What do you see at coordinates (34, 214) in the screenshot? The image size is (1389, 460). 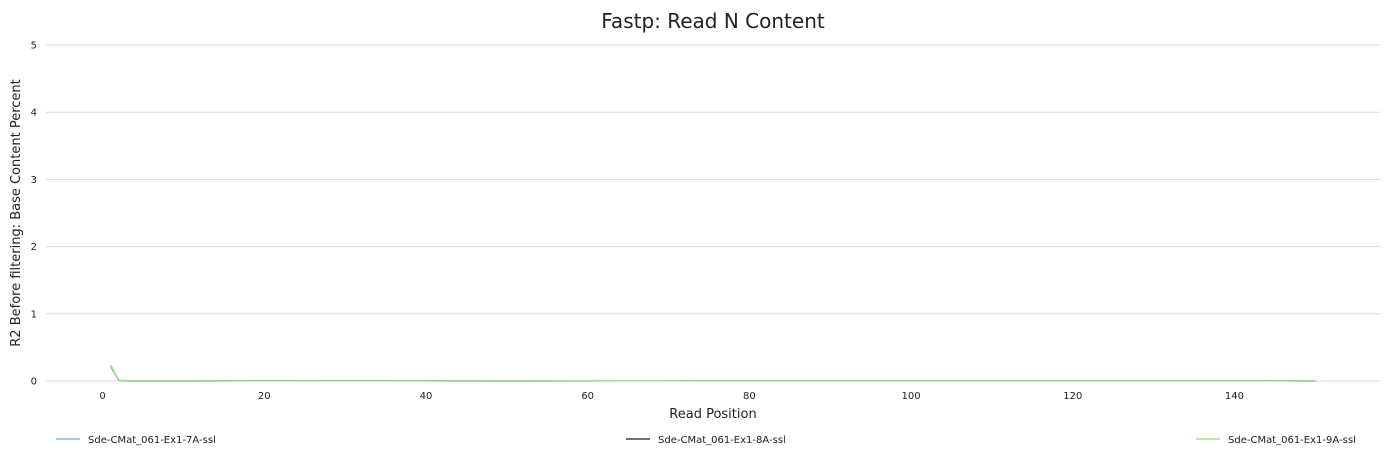 I see `y-axis-ticks: 0 1 2 3 4 5` at bounding box center [34, 214].